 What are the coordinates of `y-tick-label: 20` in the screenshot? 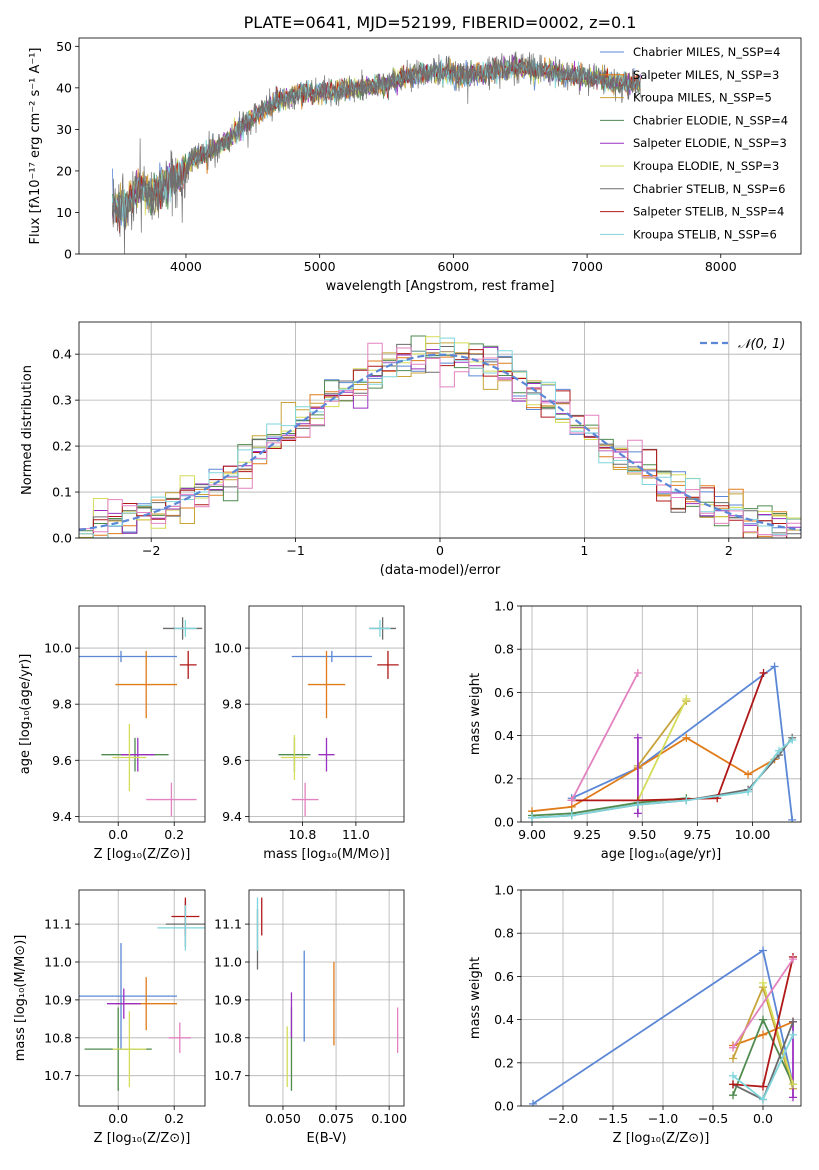 It's located at (64, 170).